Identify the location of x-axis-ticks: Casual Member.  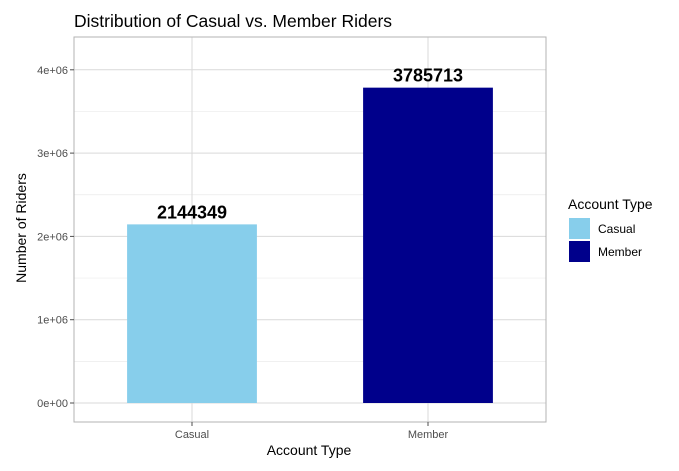
(312, 431).